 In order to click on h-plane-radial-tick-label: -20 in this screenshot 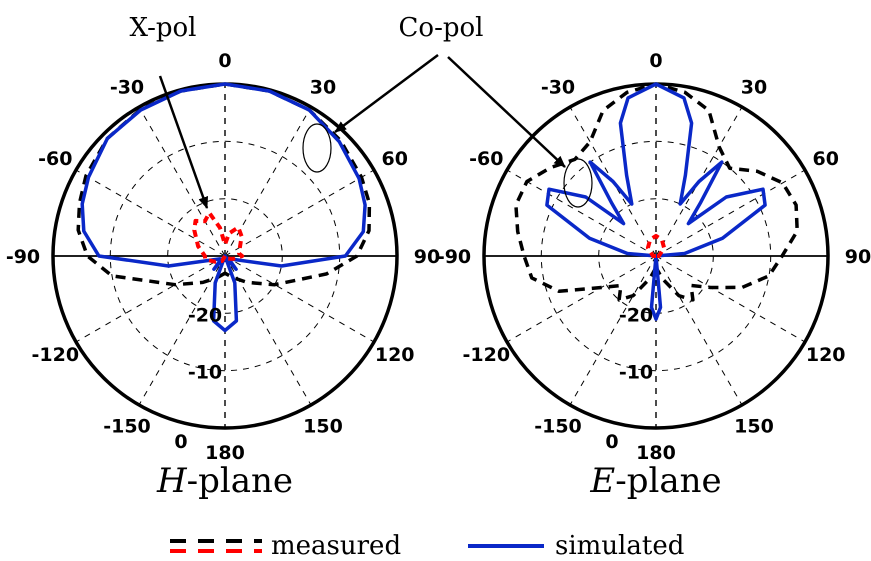, I will do `click(205, 315)`.